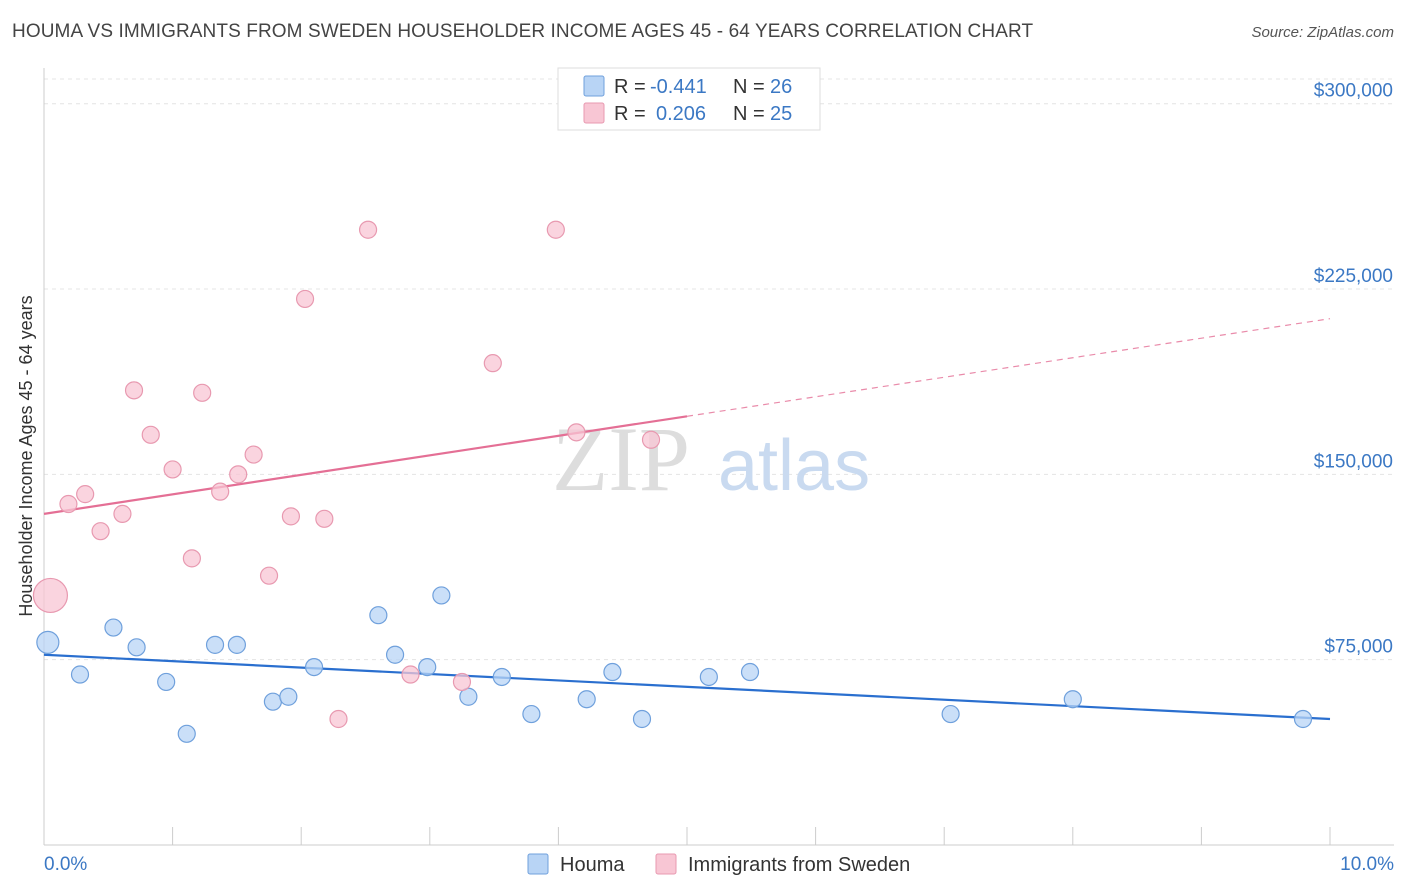  I want to click on legend-swatch-houma, so click(594, 86).